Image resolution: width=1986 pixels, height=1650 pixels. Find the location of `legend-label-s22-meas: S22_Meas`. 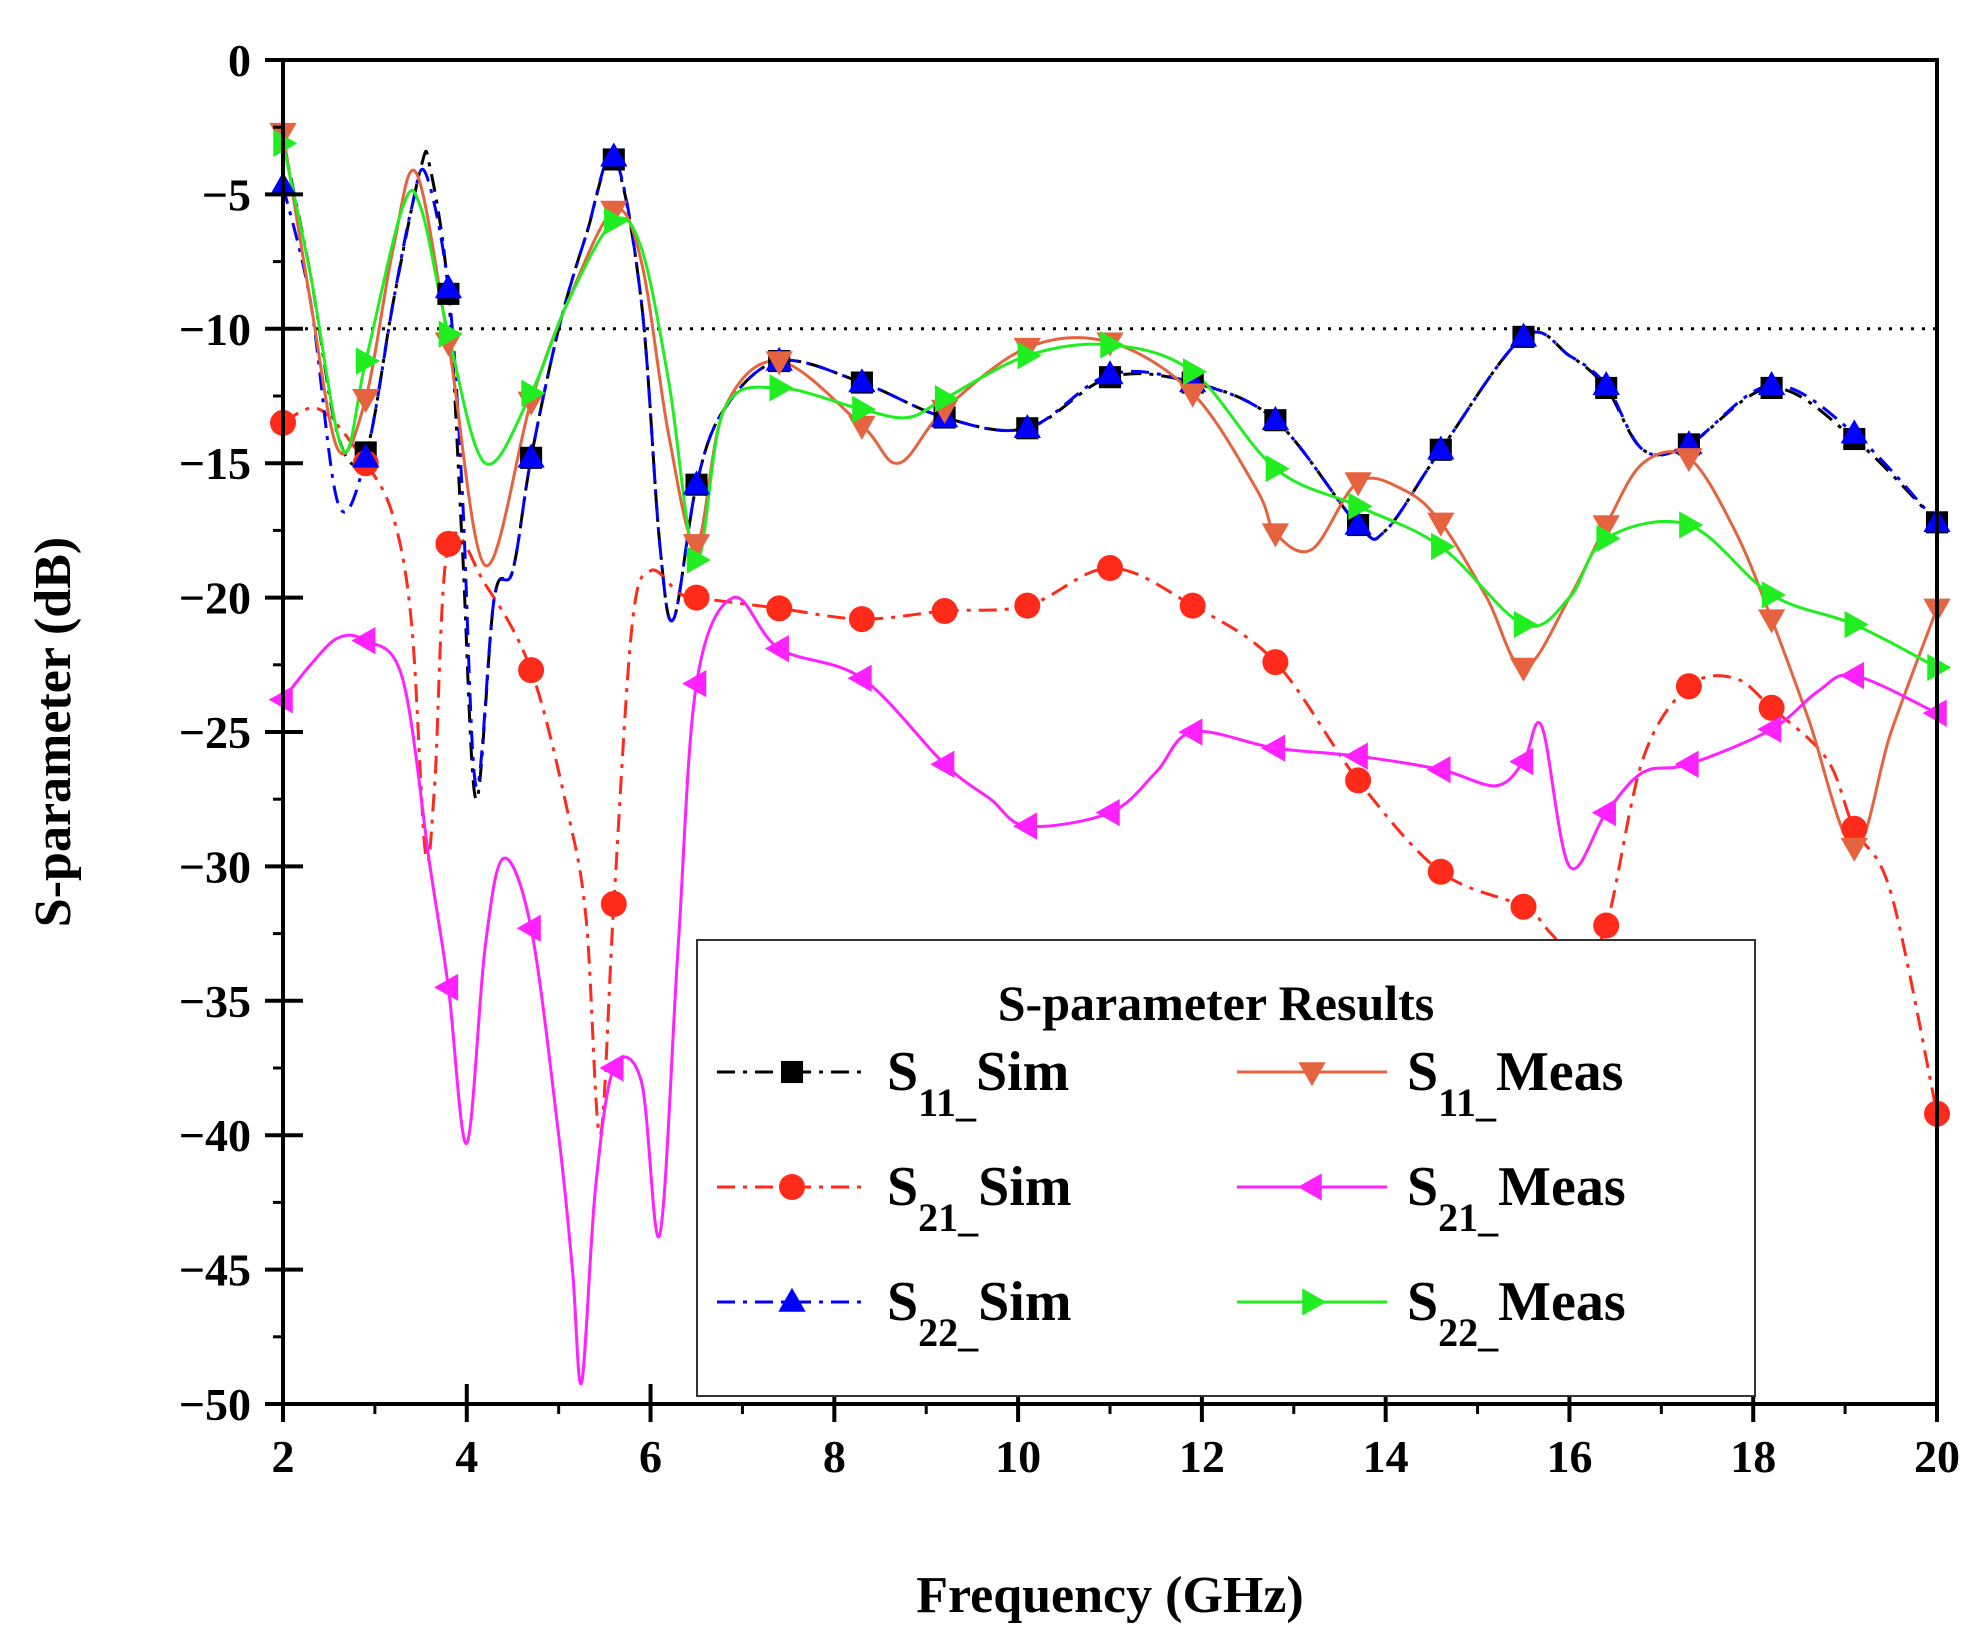

legend-label-s22-meas: S22_Meas is located at coordinates (1516, 1313).